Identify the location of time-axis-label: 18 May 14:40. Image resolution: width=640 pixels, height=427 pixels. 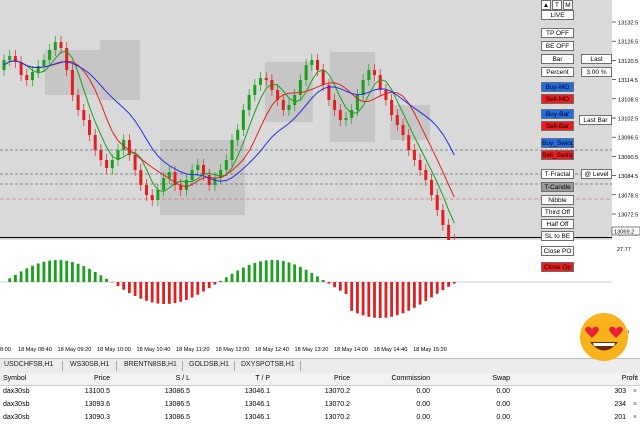
(391, 350).